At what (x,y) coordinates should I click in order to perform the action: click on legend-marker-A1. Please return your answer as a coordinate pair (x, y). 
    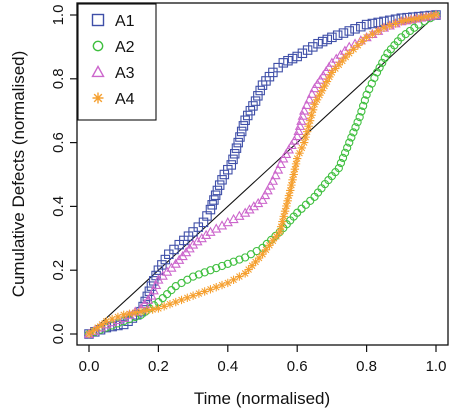
    Looking at the image, I should click on (98, 20).